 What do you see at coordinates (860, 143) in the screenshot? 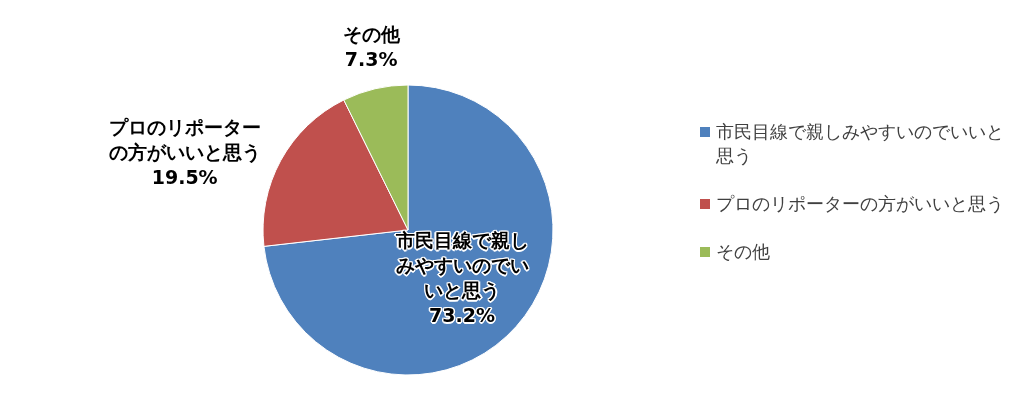
I see `legend-label: 市民目線で親しみやすいのでいいと思う` at bounding box center [860, 143].